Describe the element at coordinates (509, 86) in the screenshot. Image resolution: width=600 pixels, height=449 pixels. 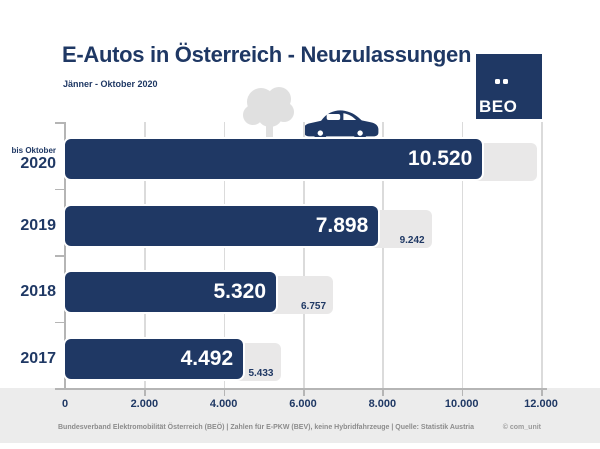
I see `beo-logo: BEO` at that location.